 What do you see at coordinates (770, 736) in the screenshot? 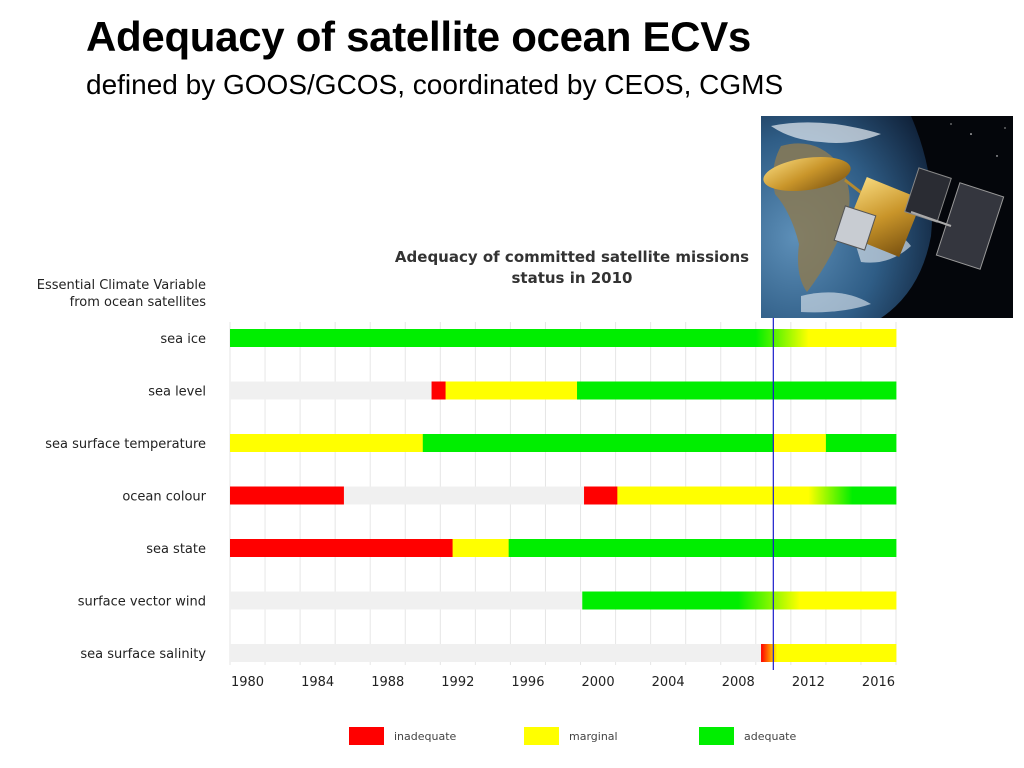
I see `legend-label: adequate` at bounding box center [770, 736].